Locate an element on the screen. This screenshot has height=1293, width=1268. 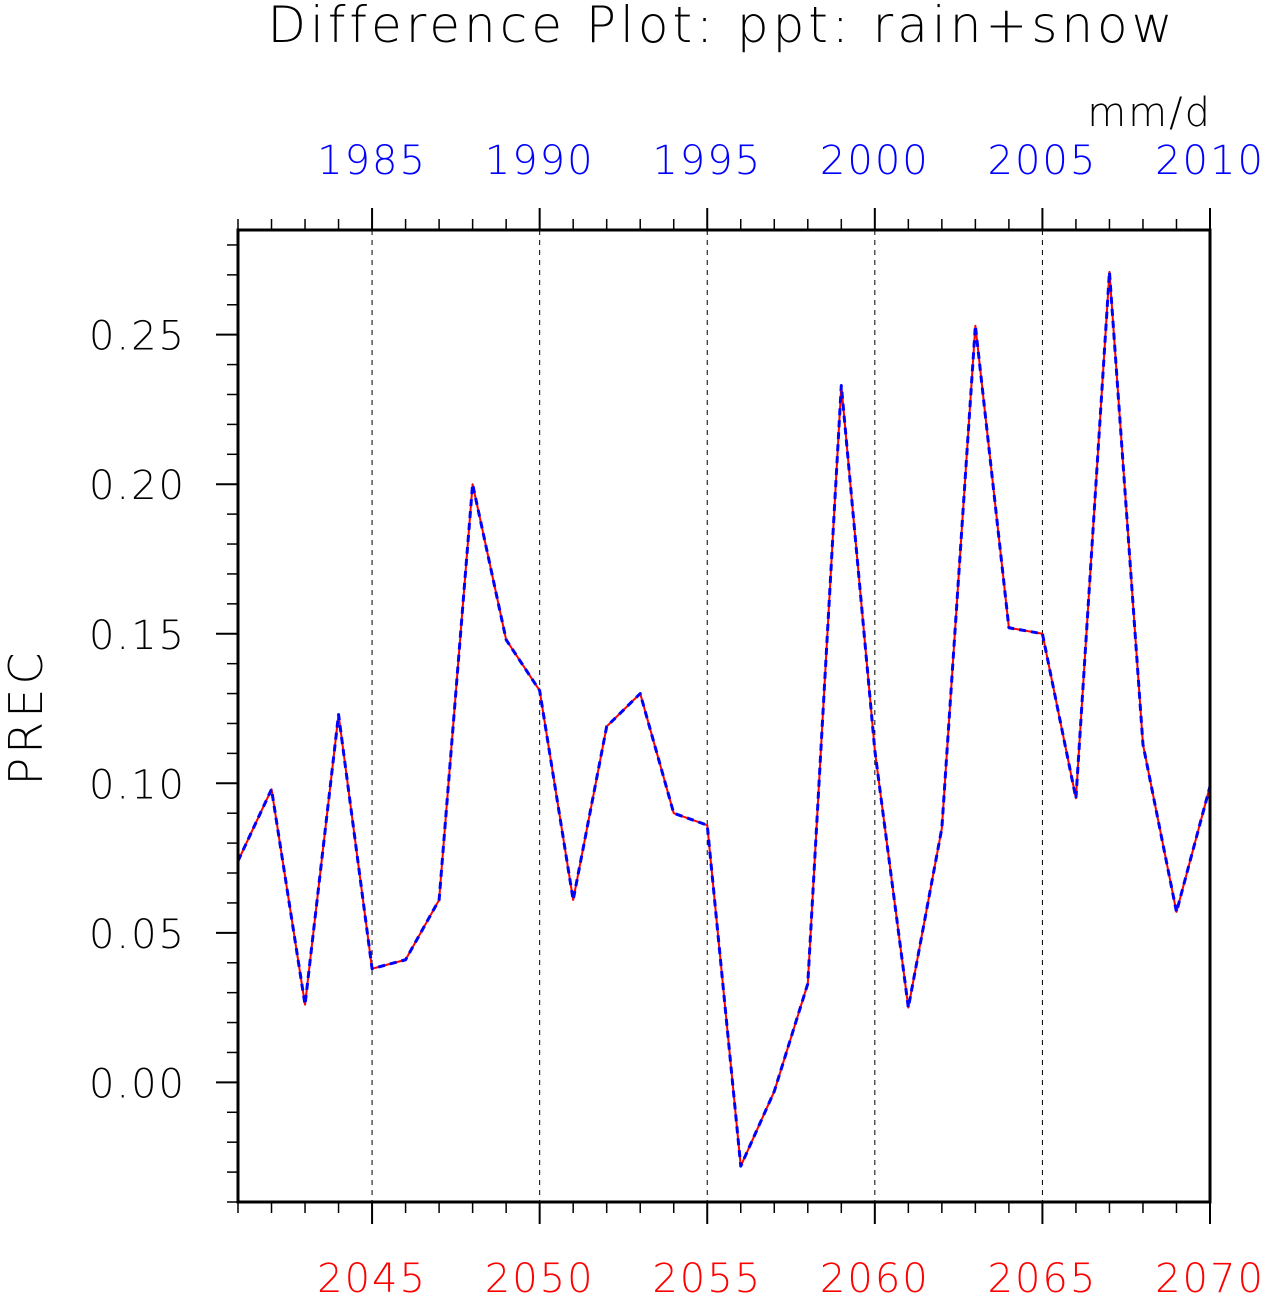
bottom-tick-label: 2065 is located at coordinates (1043, 1274).